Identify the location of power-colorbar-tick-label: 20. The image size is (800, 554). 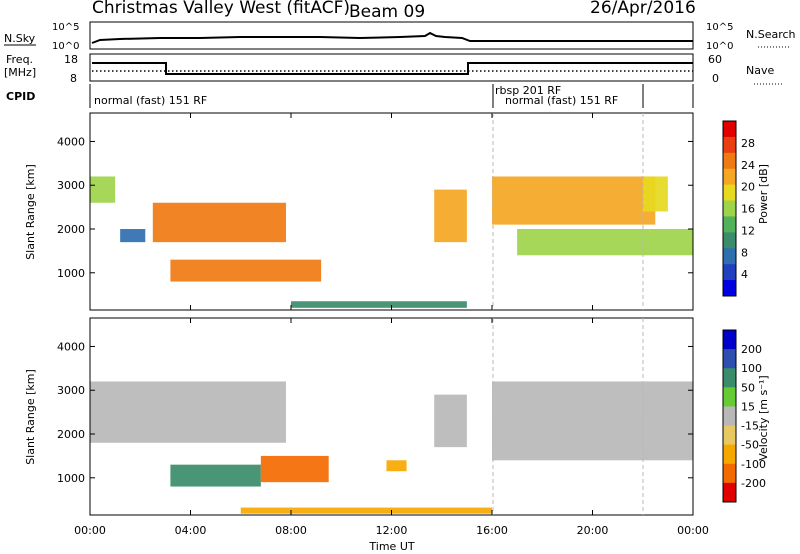
(748, 187).